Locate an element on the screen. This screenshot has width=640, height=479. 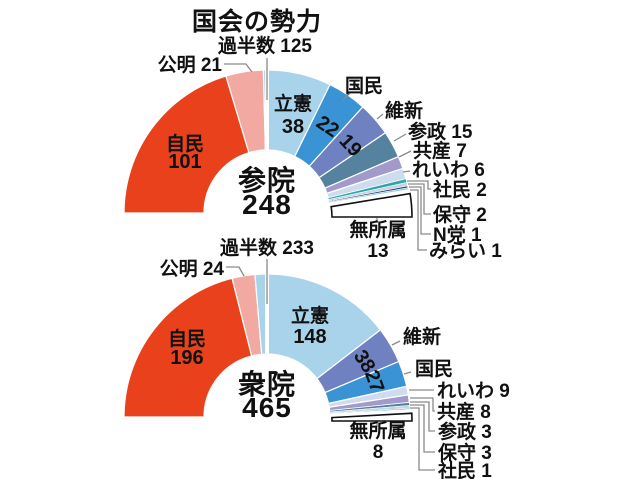
party-seats-label: 148 is located at coordinates (309, 337).